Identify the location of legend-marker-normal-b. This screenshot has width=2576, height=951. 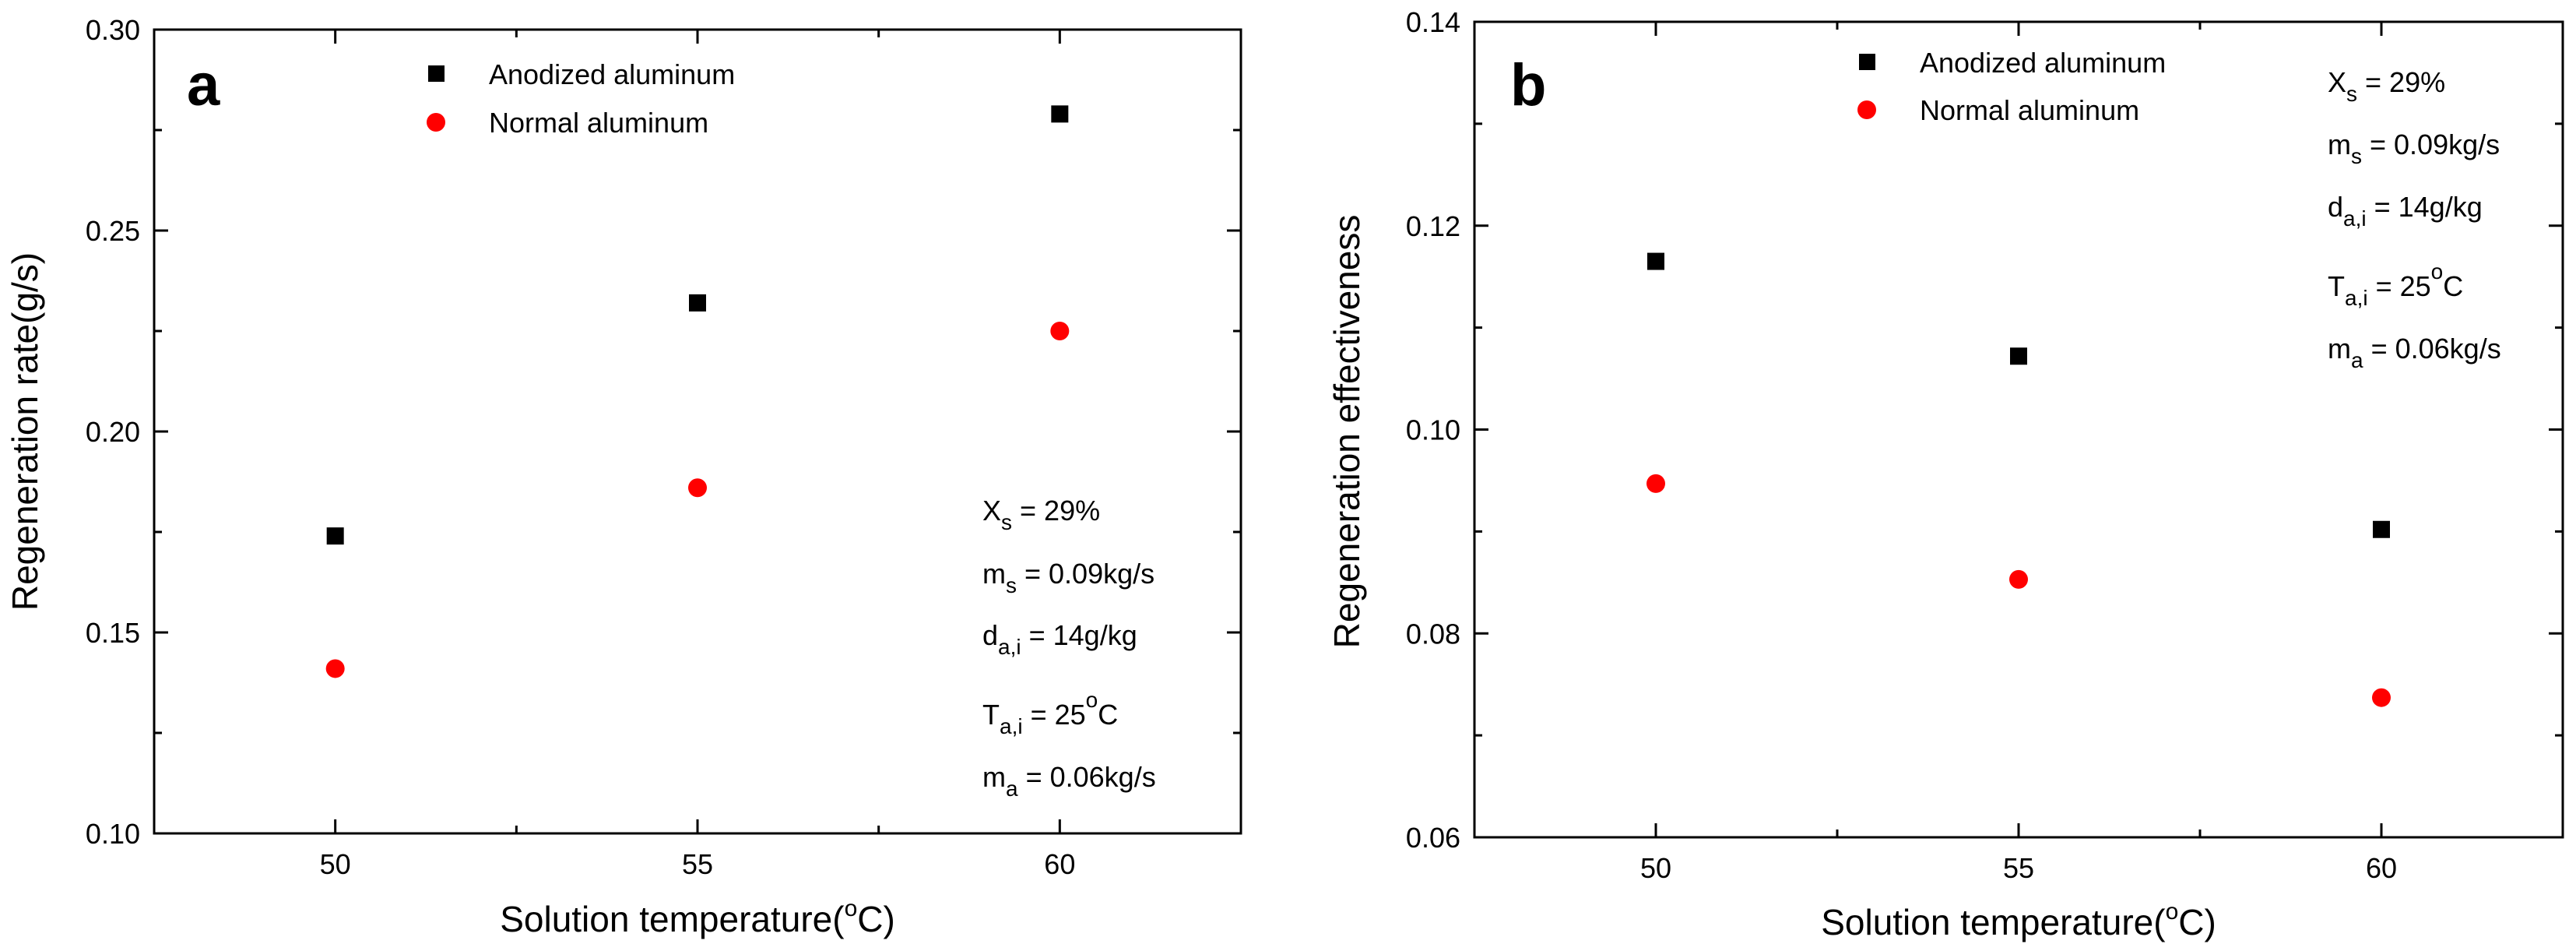
(1867, 109).